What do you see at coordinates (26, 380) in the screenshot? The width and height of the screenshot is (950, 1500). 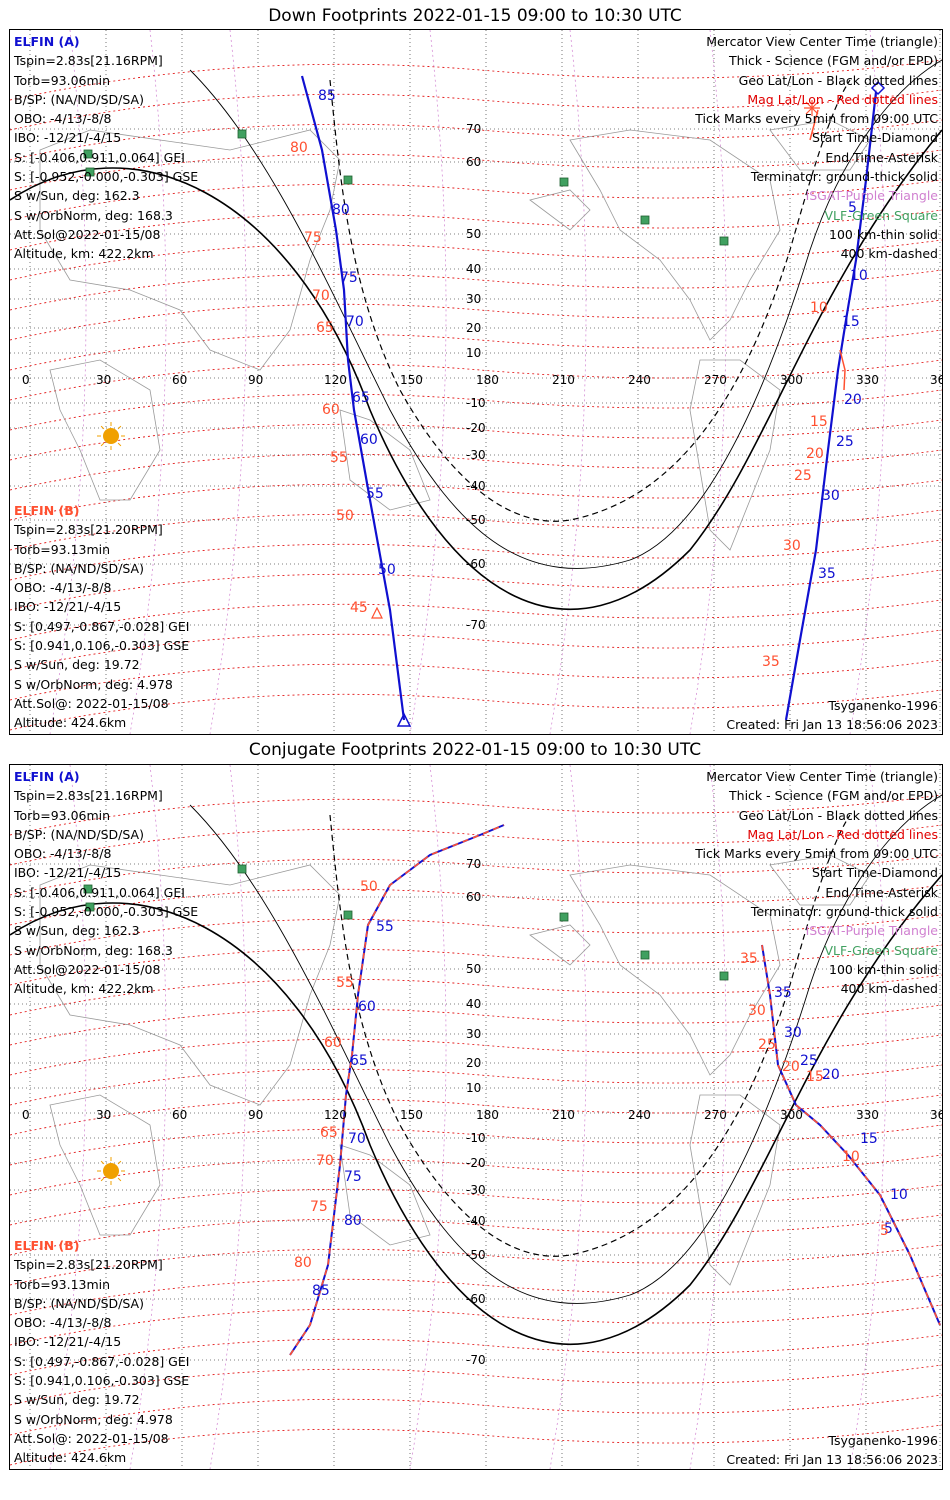 I see `lon-tick-label: 0` at bounding box center [26, 380].